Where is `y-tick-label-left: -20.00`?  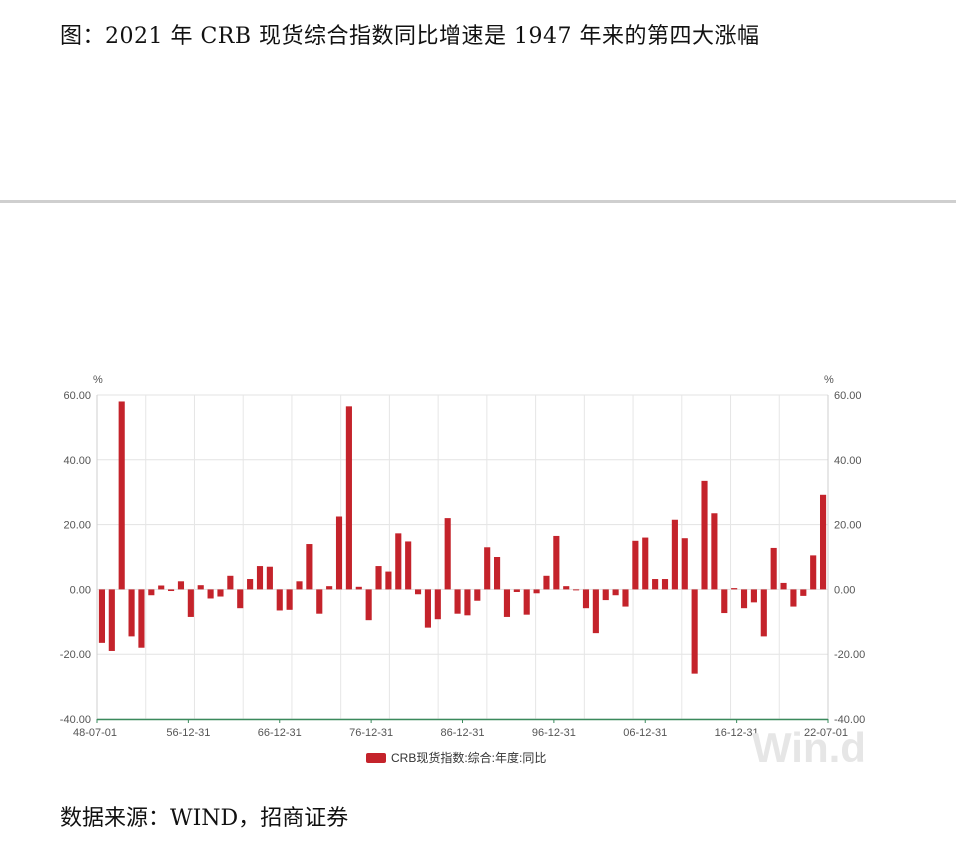
y-tick-label-left: -20.00 is located at coordinates (75, 655).